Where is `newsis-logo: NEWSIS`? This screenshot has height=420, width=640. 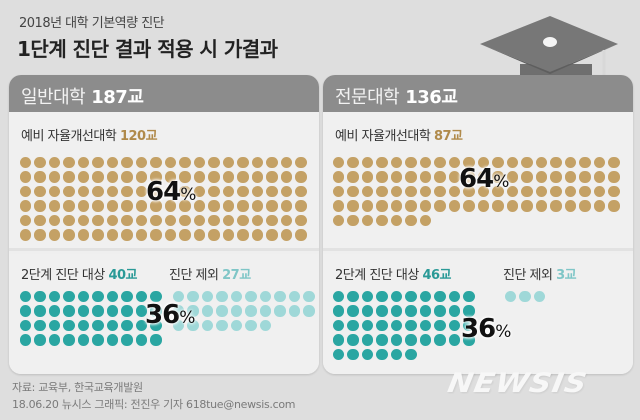 newsis-logo: NEWSIS is located at coordinates (517, 383).